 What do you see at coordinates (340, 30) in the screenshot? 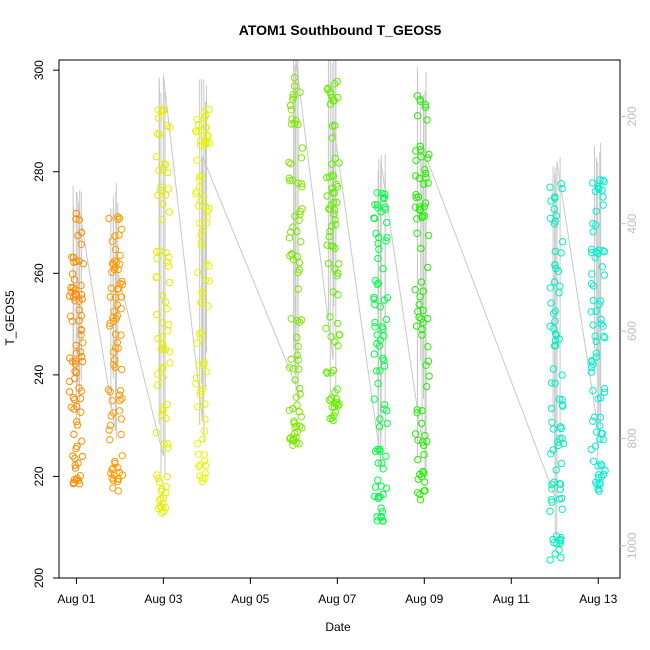
I see `chart-title: ATOM1 Southbound T_GEOS5` at bounding box center [340, 30].